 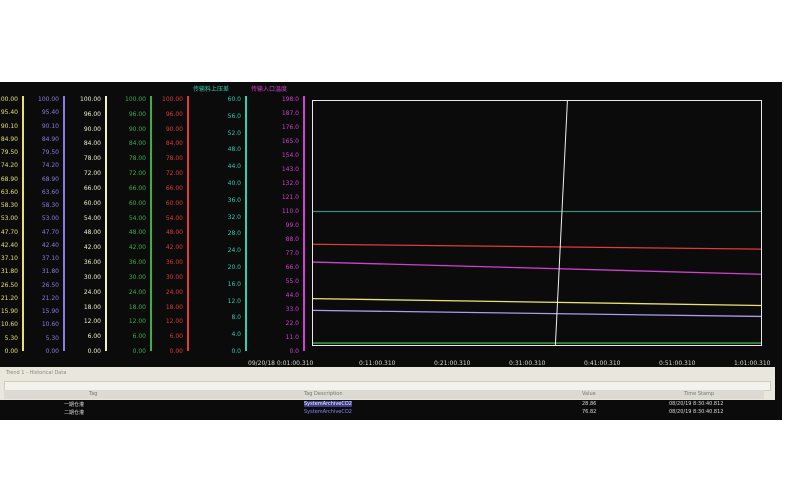 I want to click on axis-tick-label: 33.0, so click(x=292, y=309).